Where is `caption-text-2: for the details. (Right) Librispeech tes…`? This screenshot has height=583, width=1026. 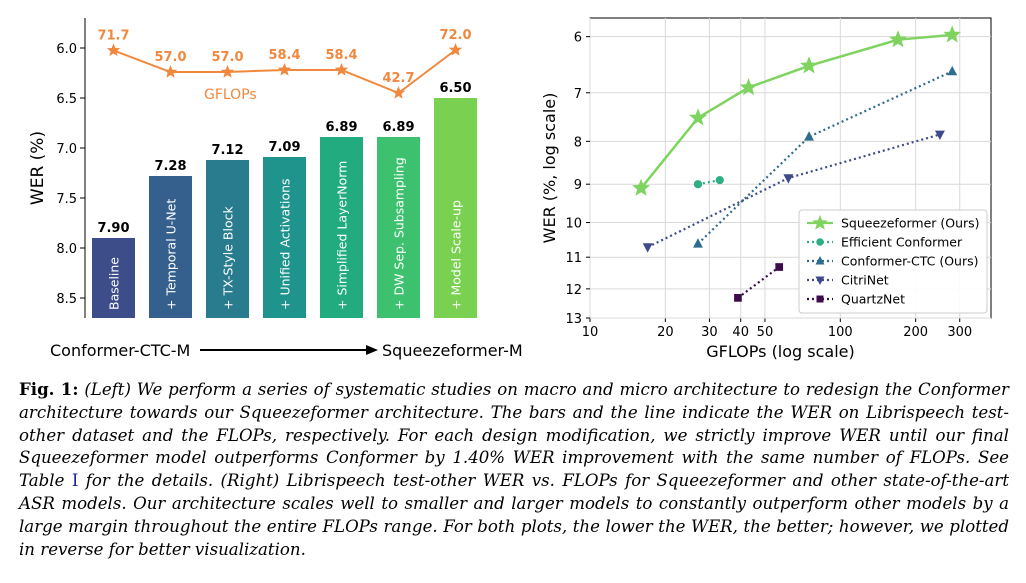 caption-text-2: for the details. (Right) Librispeech tes… is located at coordinates (514, 515).